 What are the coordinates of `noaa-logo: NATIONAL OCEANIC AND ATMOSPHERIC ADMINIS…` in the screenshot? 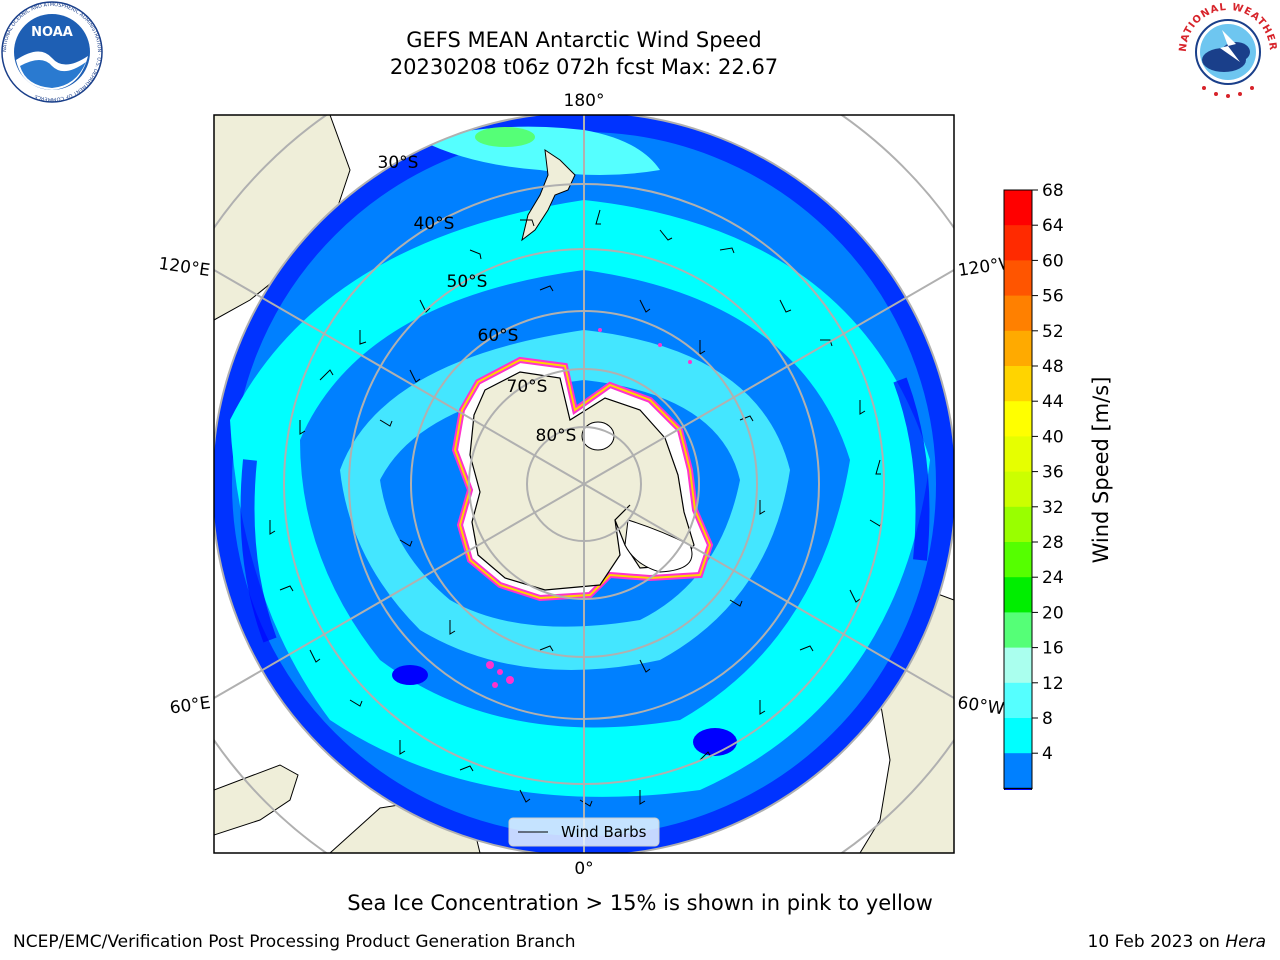 It's located at (52, 52).